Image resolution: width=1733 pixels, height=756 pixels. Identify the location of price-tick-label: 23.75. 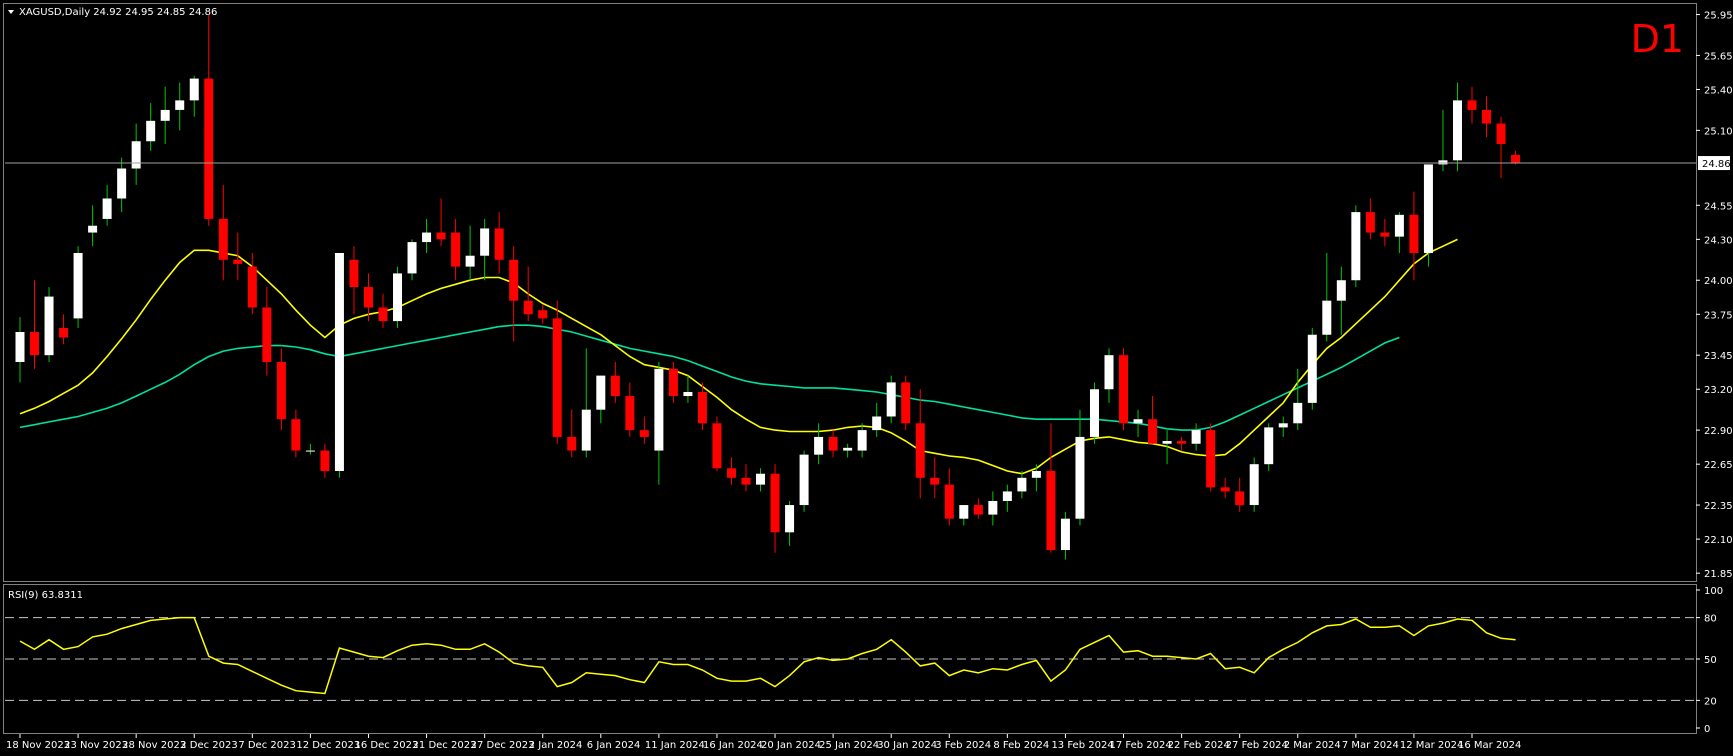
(1718, 315).